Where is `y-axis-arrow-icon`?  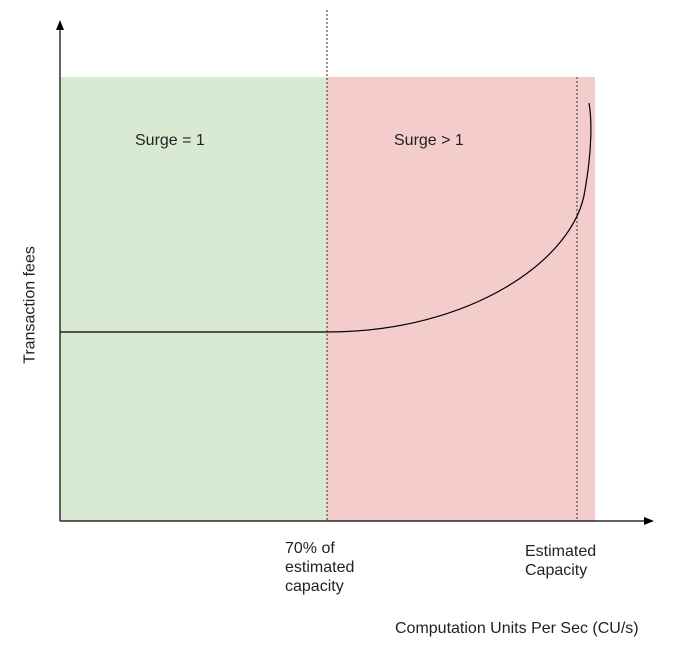 y-axis-arrow-icon is located at coordinates (60, 25).